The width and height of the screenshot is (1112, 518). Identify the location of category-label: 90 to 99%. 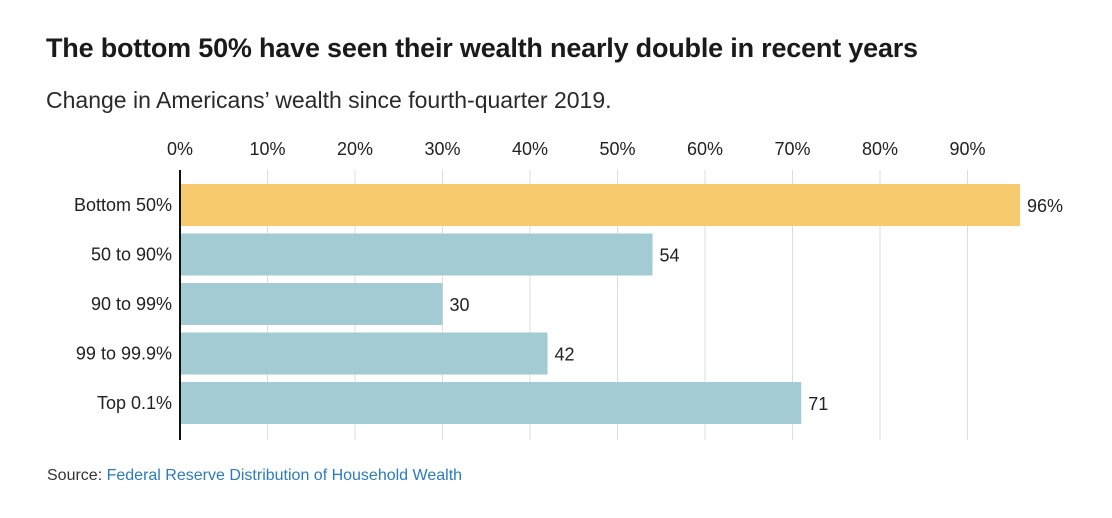
(131, 304).